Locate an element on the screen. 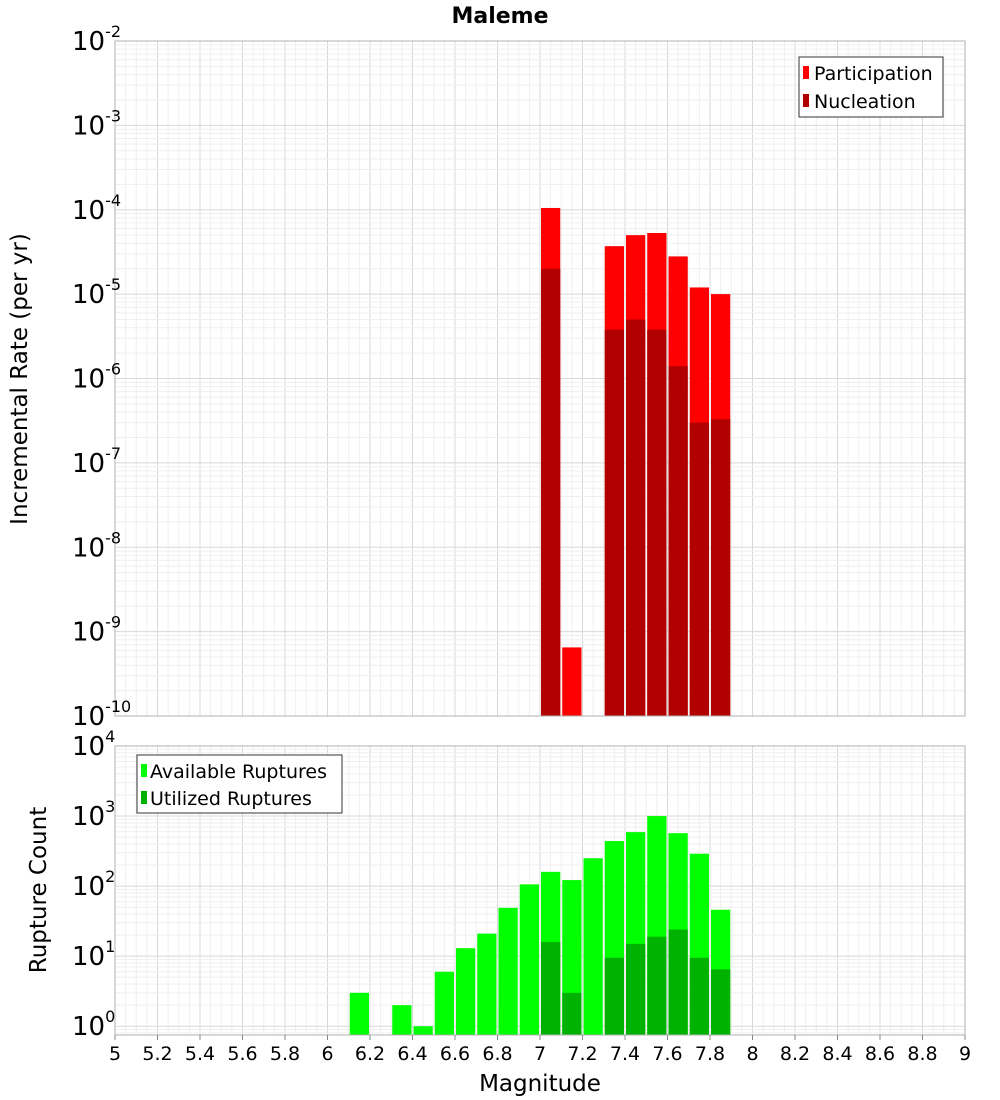  legend-swatch-nucleation is located at coordinates (806, 100).